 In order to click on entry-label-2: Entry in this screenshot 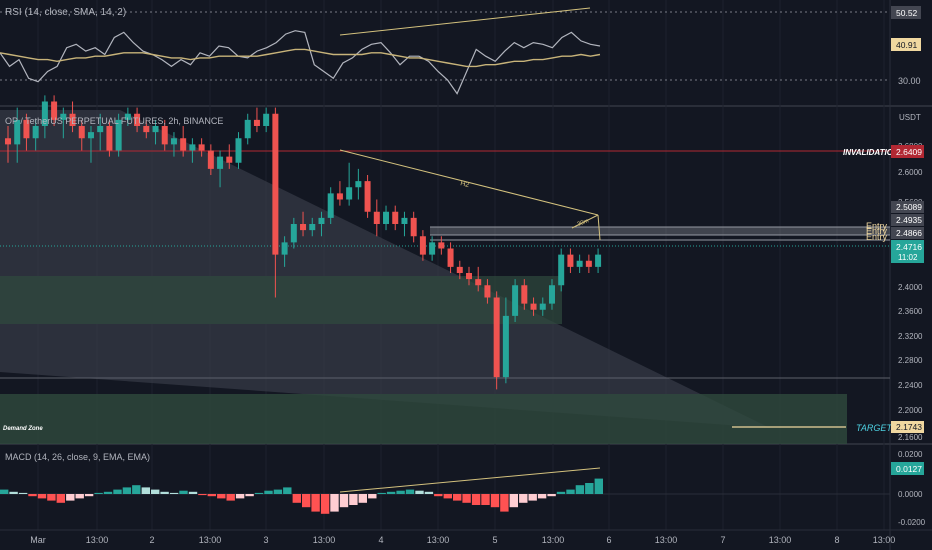, I will do `click(877, 231)`.